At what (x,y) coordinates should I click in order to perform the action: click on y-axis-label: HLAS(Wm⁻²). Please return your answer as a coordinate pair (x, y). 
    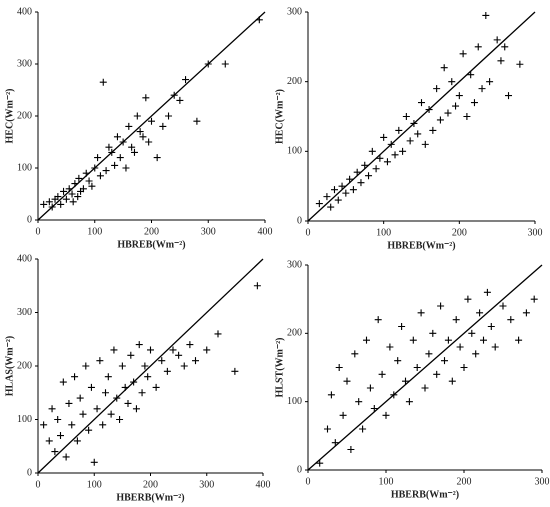
    Looking at the image, I should click on (9, 366).